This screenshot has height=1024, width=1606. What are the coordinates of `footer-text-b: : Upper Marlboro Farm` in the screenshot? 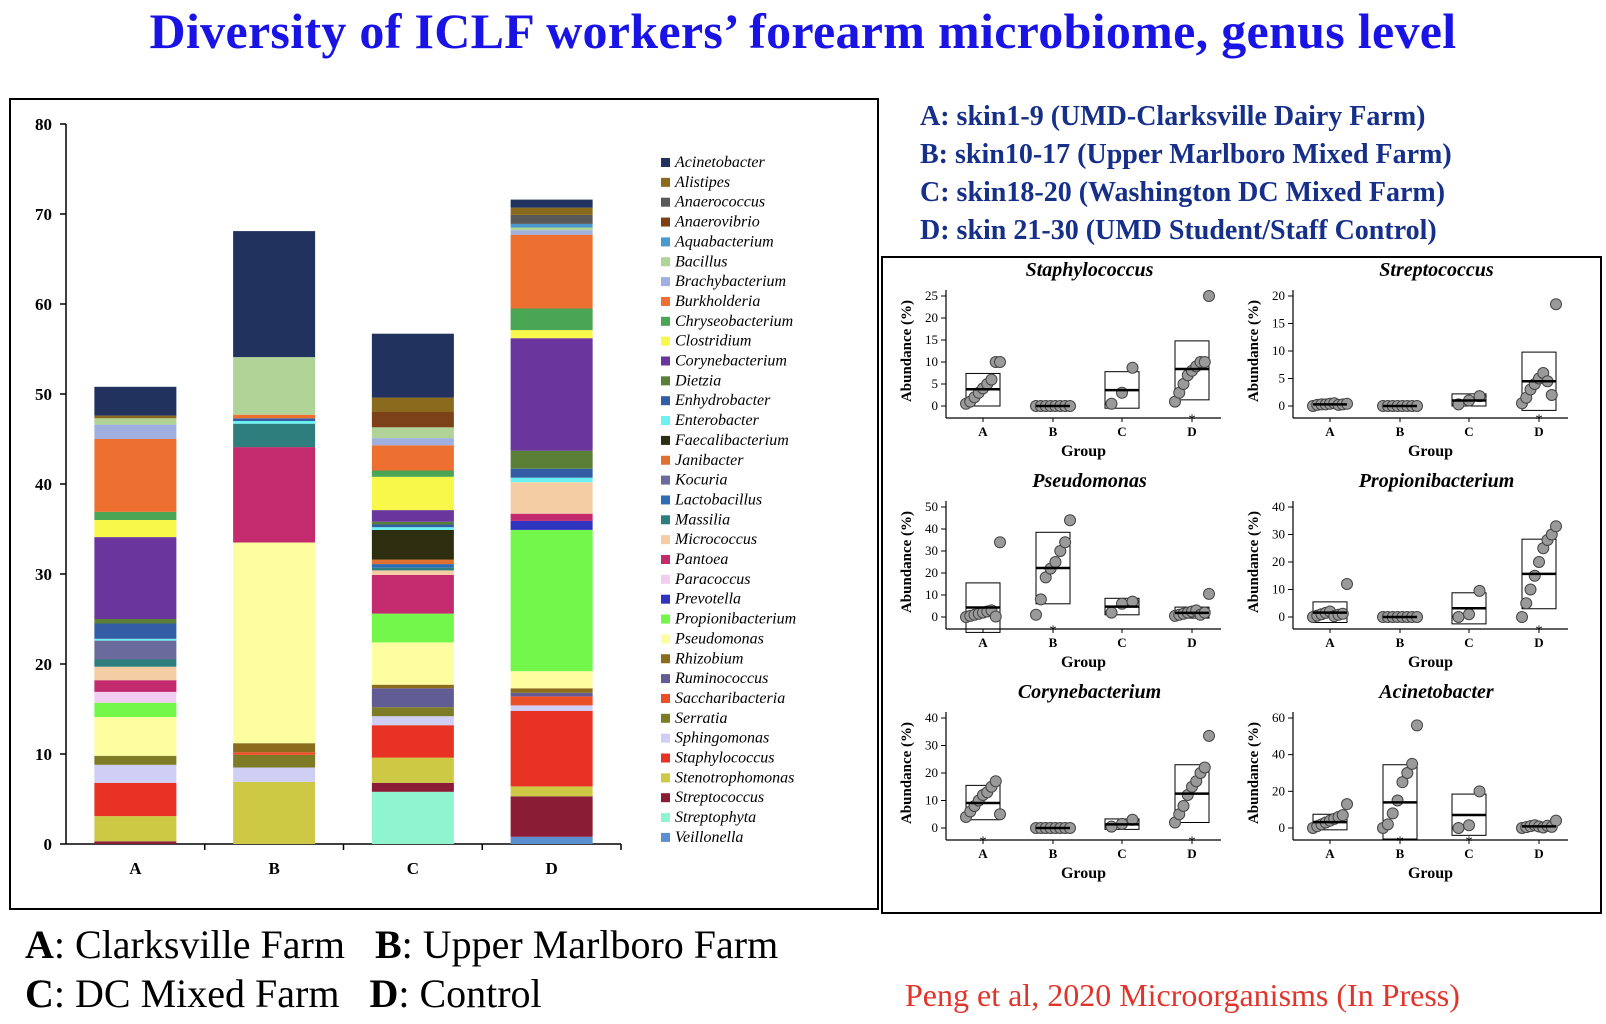 It's located at (590, 944).